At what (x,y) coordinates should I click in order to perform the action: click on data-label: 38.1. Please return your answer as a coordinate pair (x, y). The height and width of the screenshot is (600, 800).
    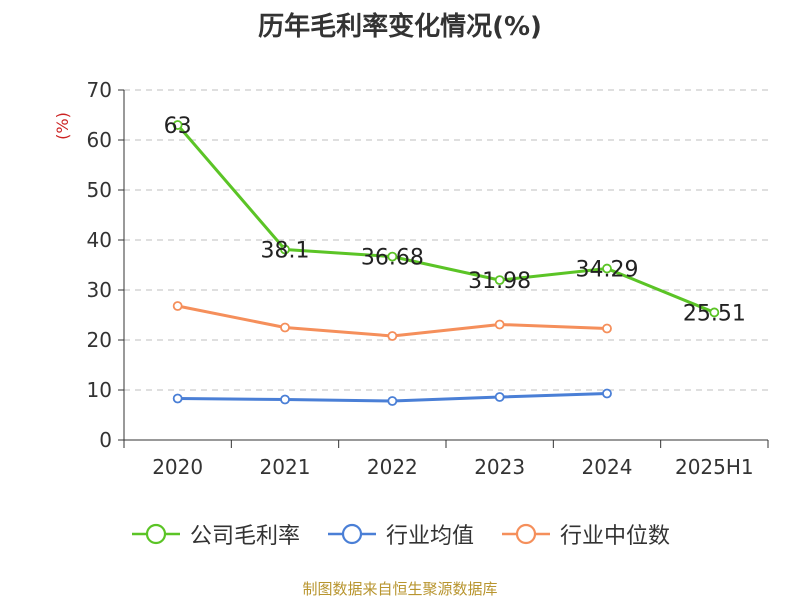
    Looking at the image, I should click on (285, 251).